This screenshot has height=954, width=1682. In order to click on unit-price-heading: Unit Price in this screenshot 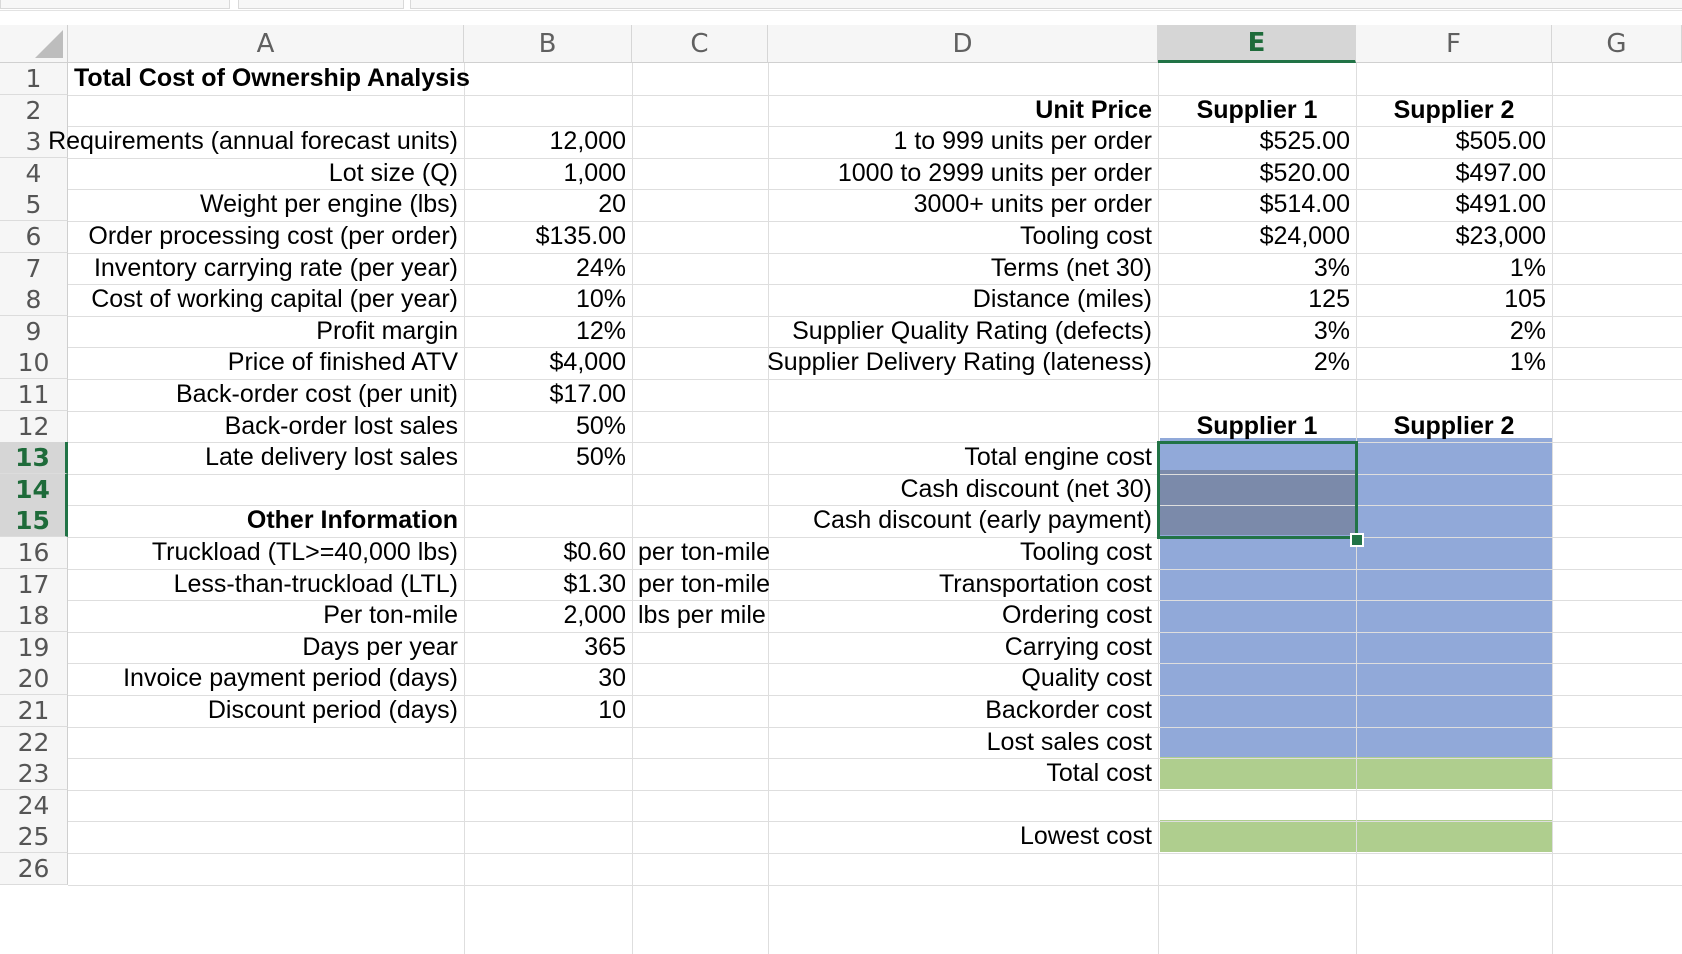, I will do `click(1093, 109)`.